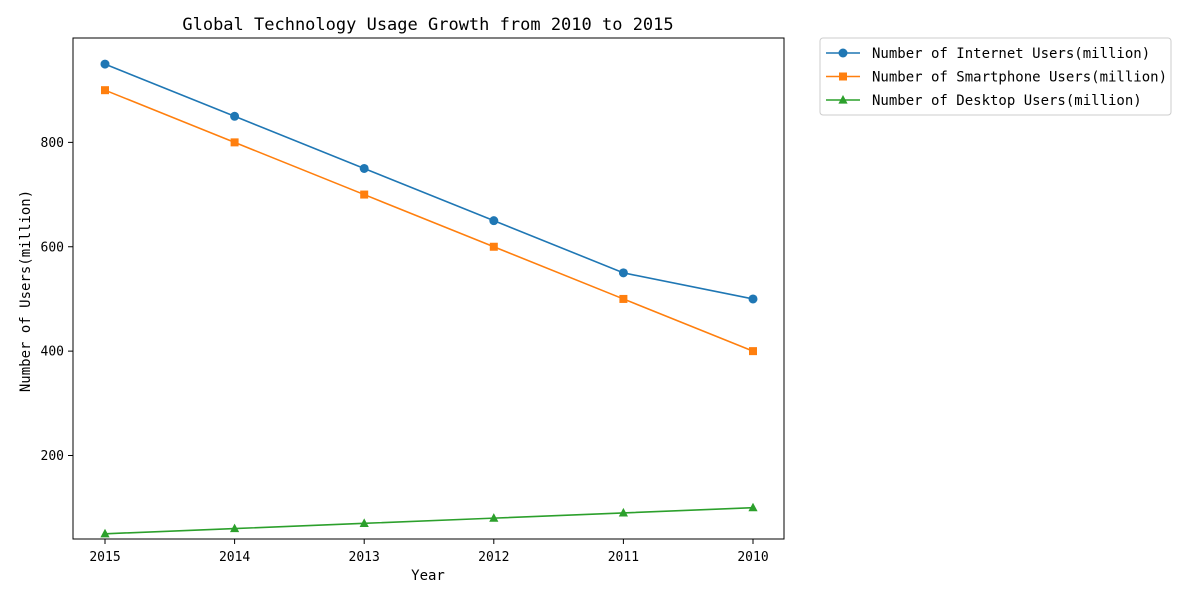 Image resolution: width=1200 pixels, height=600 pixels. Describe the element at coordinates (26, 291) in the screenshot. I see `y-axis-label: Number of Users(million)` at that location.